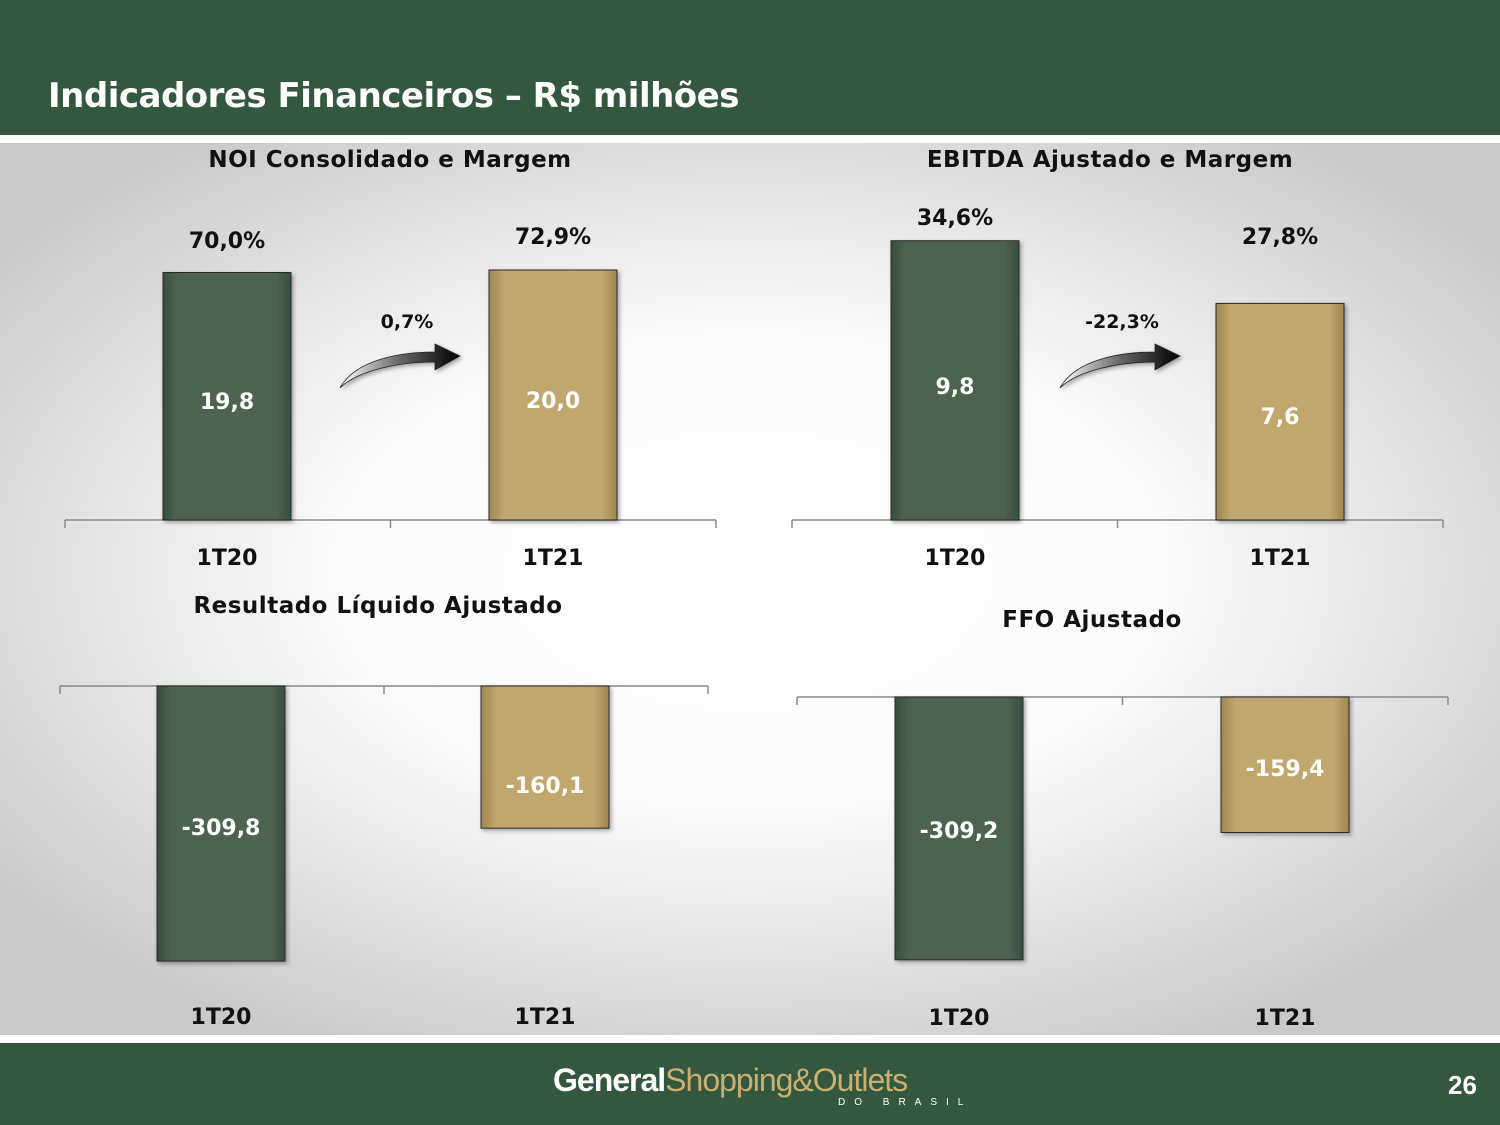  I want to click on margin-label: 27,8%, so click(1280, 237).